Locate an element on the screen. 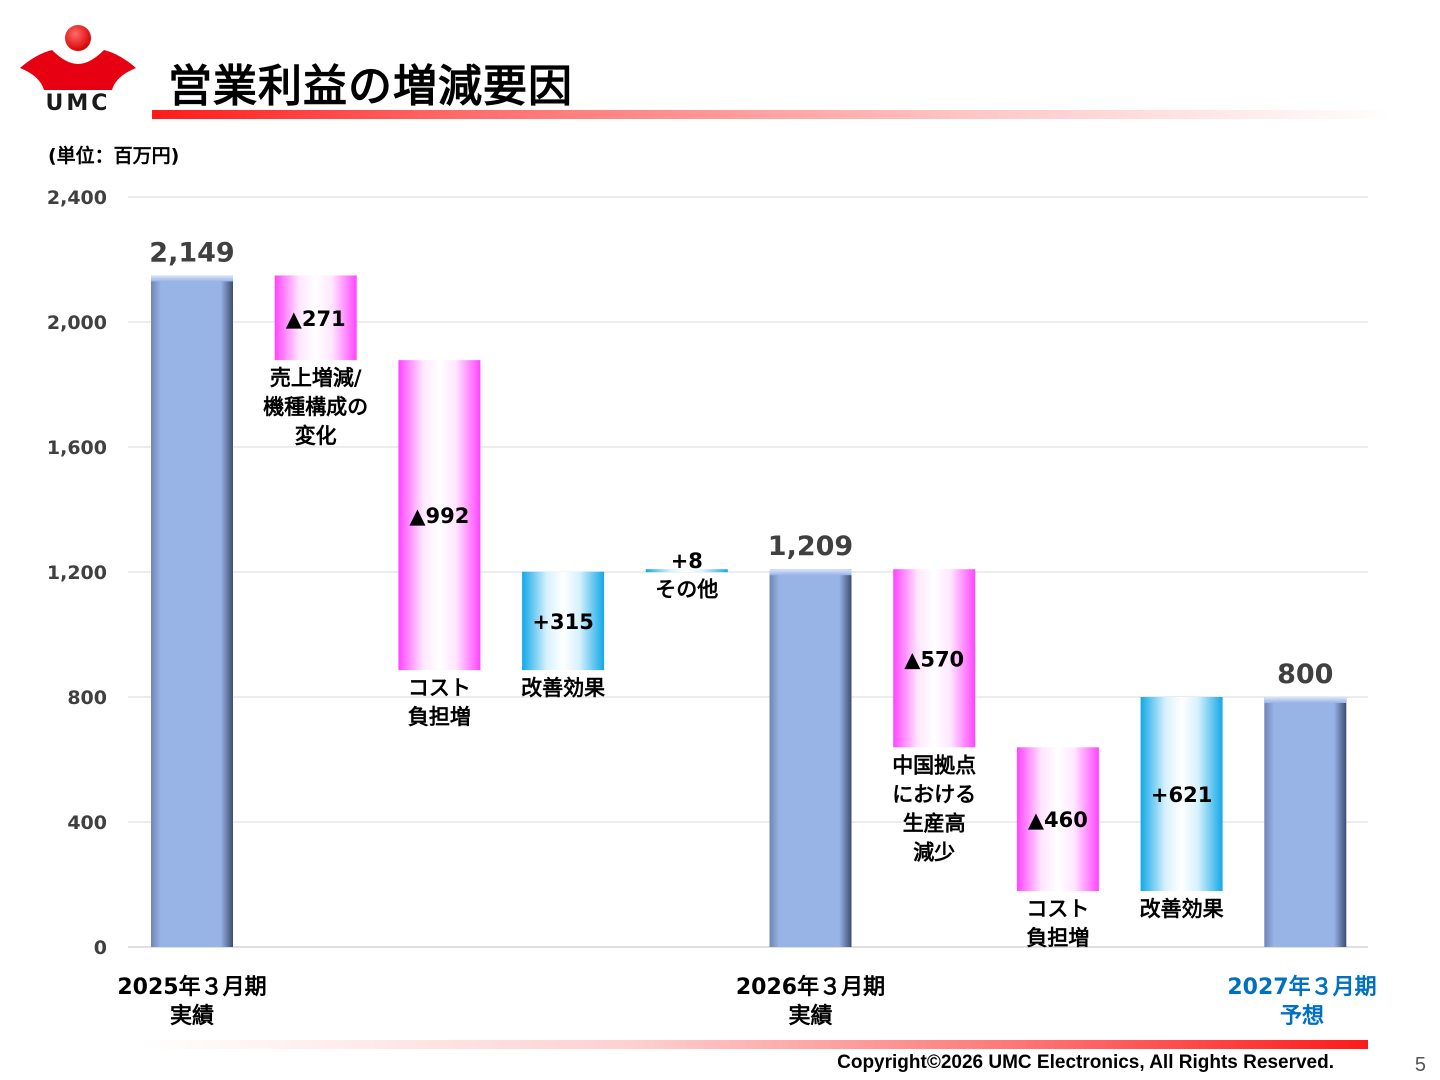 The width and height of the screenshot is (1440, 1080). page-title: 営業利益の増減要因 is located at coordinates (370, 86).